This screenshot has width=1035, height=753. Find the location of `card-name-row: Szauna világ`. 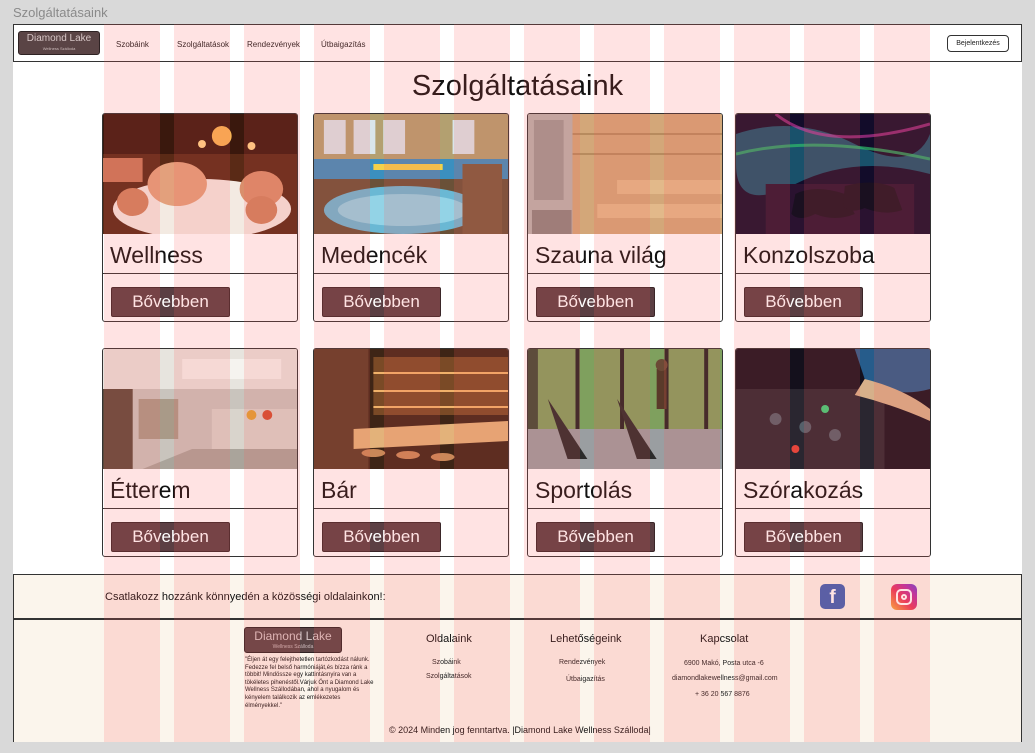

card-name-row: Szauna világ is located at coordinates (625, 254).